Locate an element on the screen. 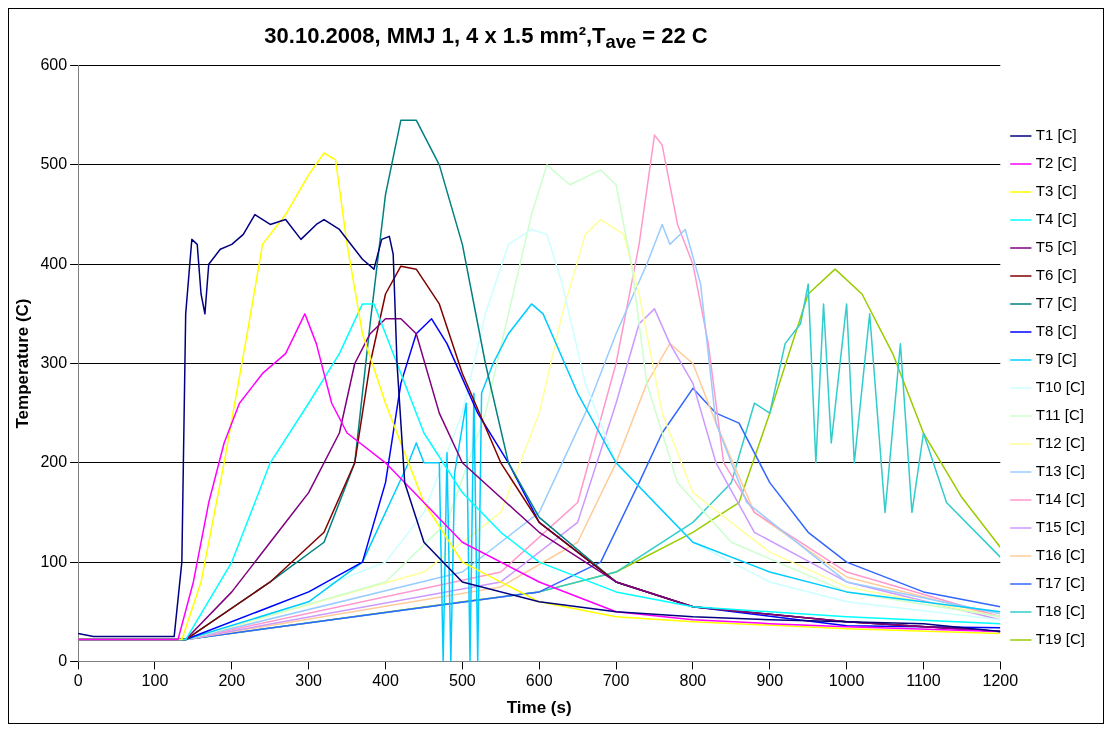 The image size is (1114, 731). legend-label: T19 [C] is located at coordinates (1060, 639).